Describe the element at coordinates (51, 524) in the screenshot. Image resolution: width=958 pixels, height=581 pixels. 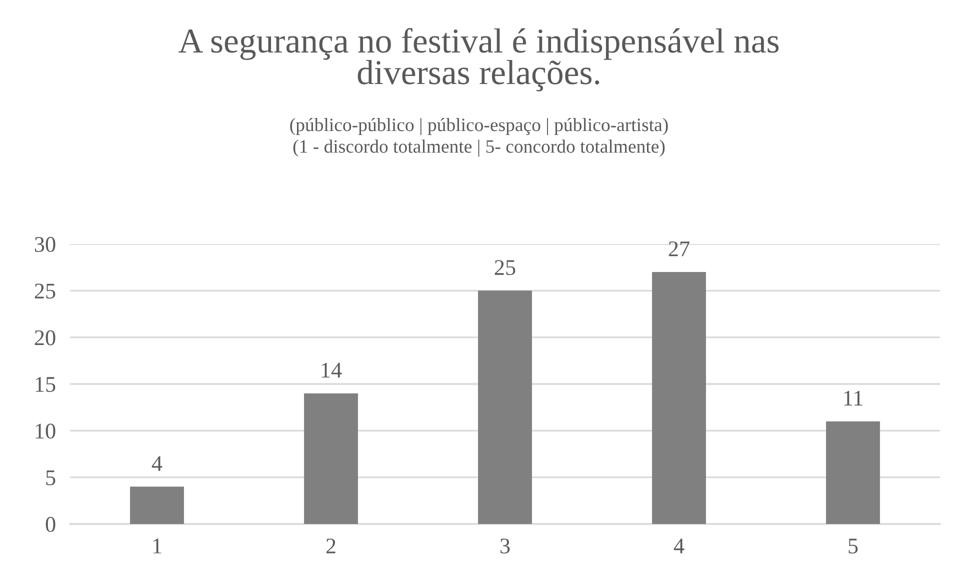
I see `y-tick-label: 0` at that location.